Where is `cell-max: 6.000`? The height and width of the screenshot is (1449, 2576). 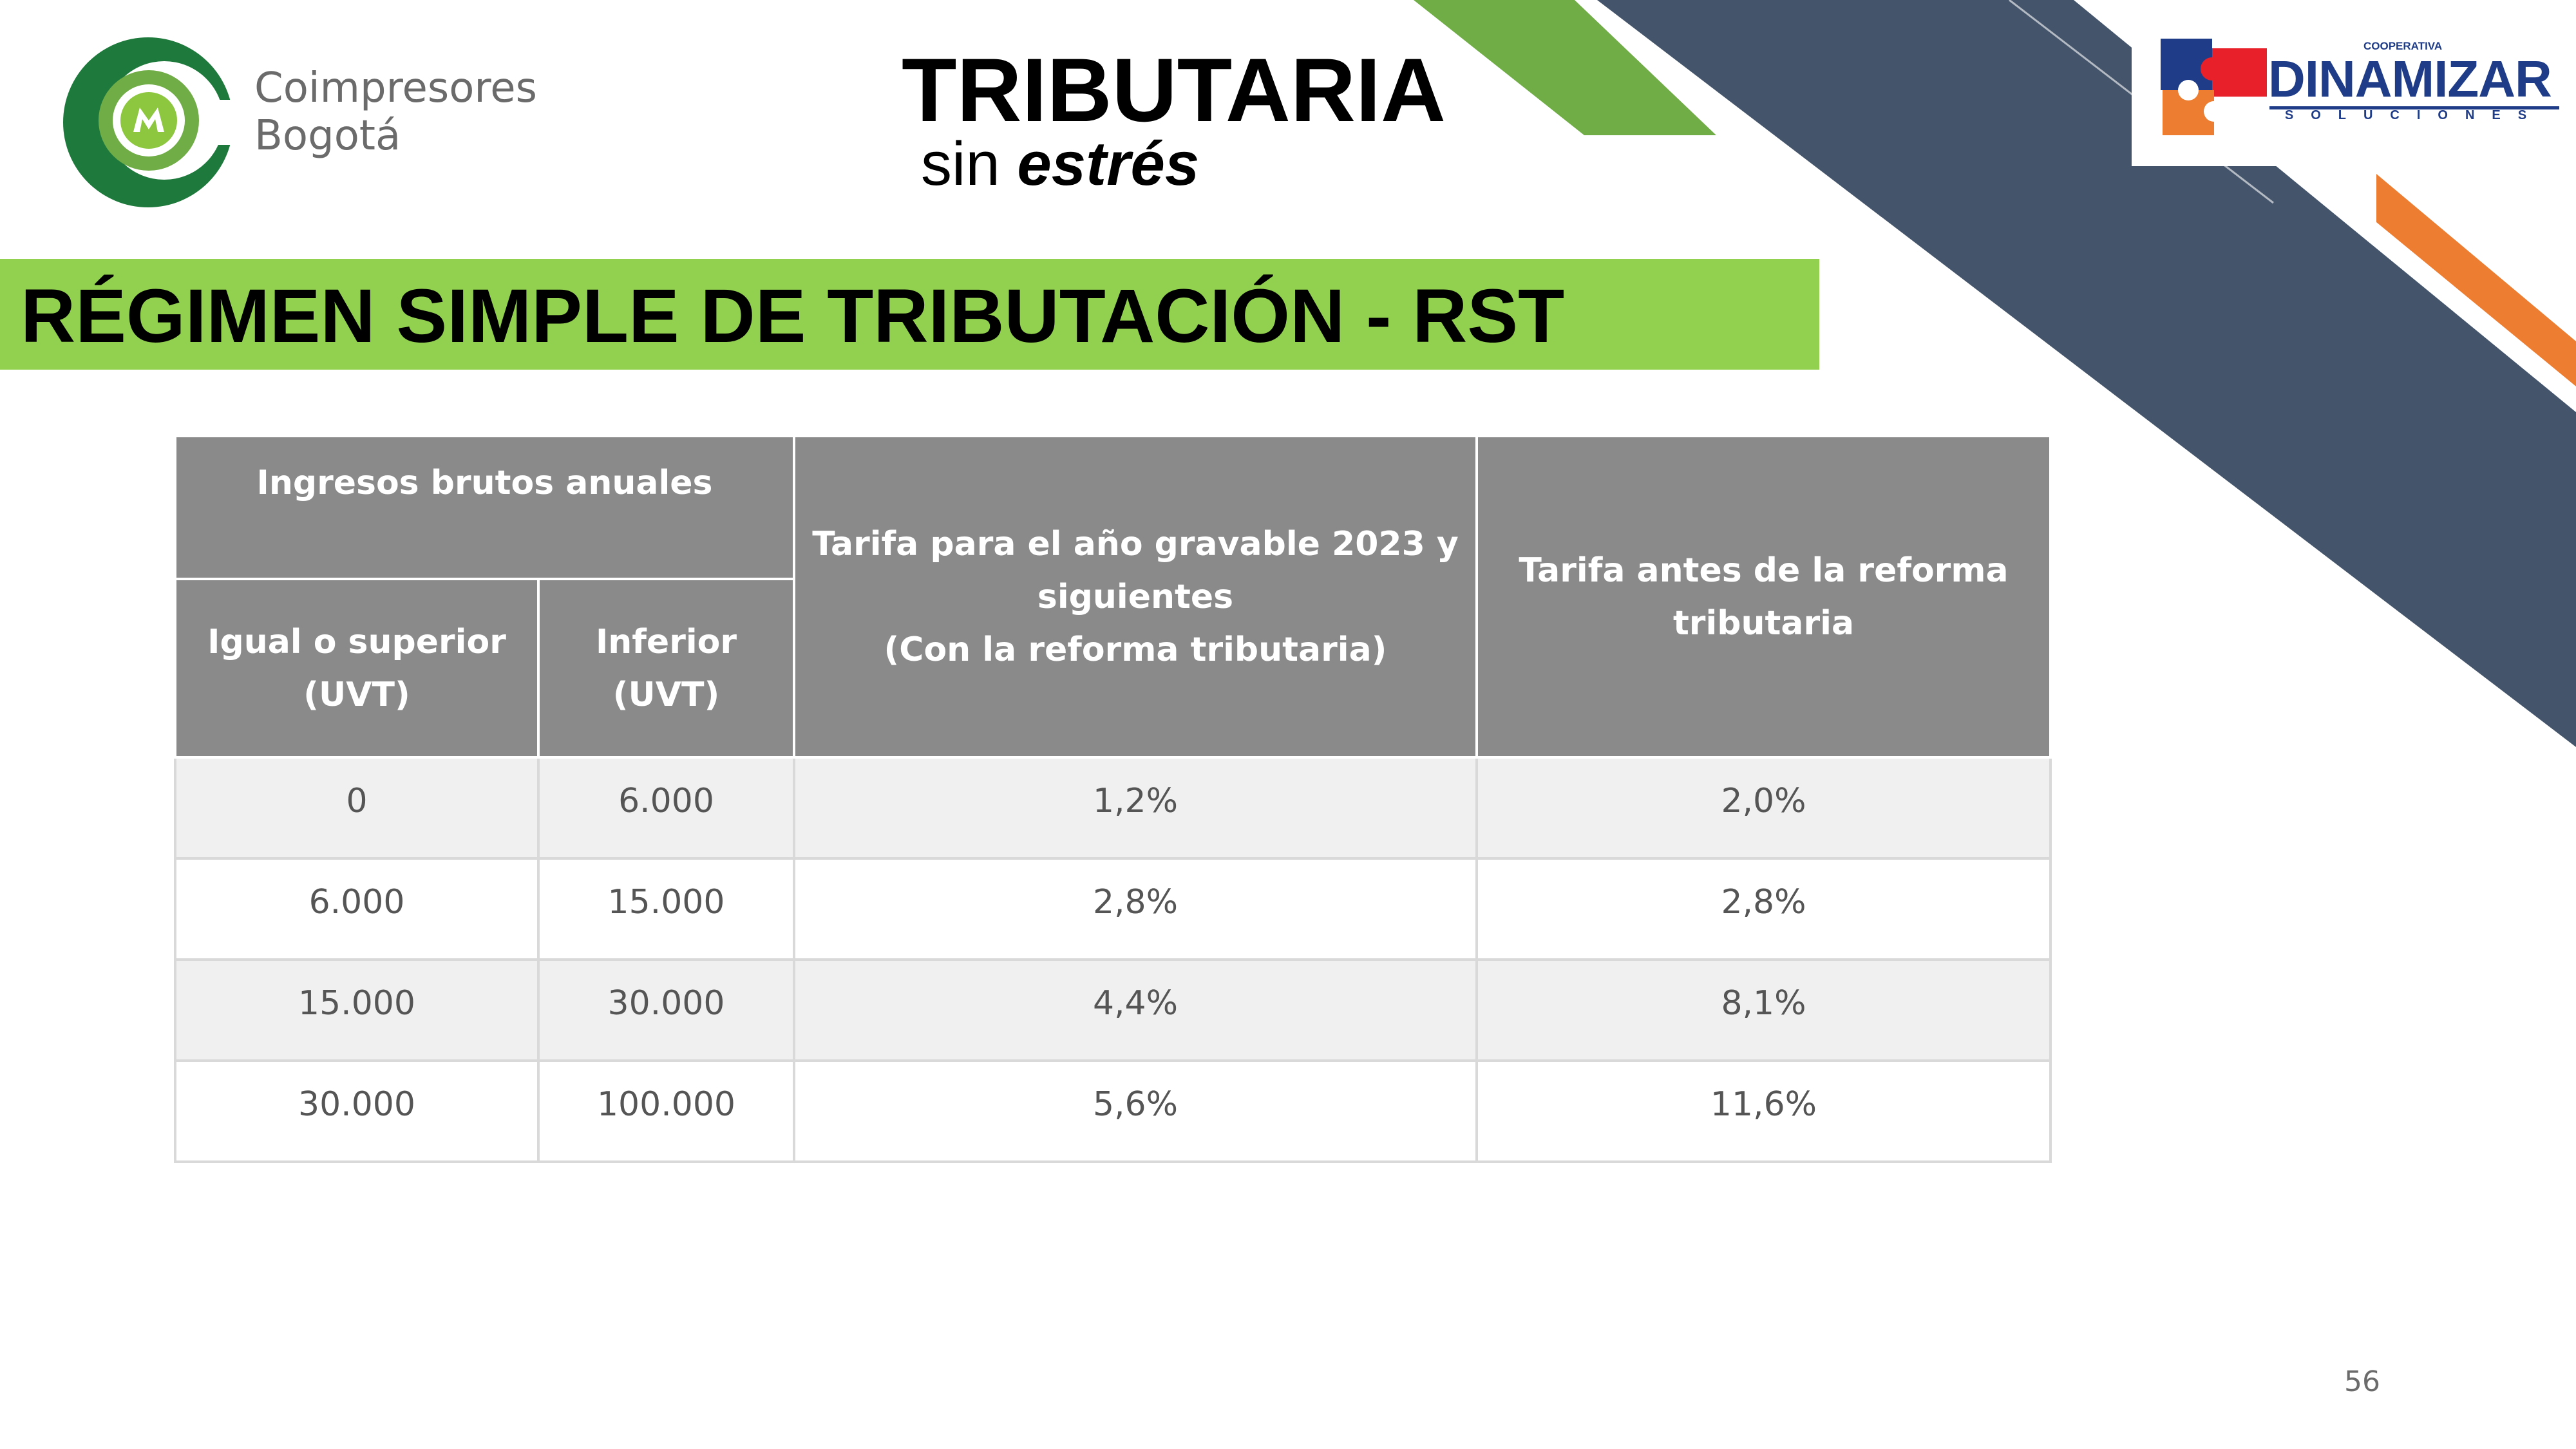
cell-max: 6.000 is located at coordinates (666, 808).